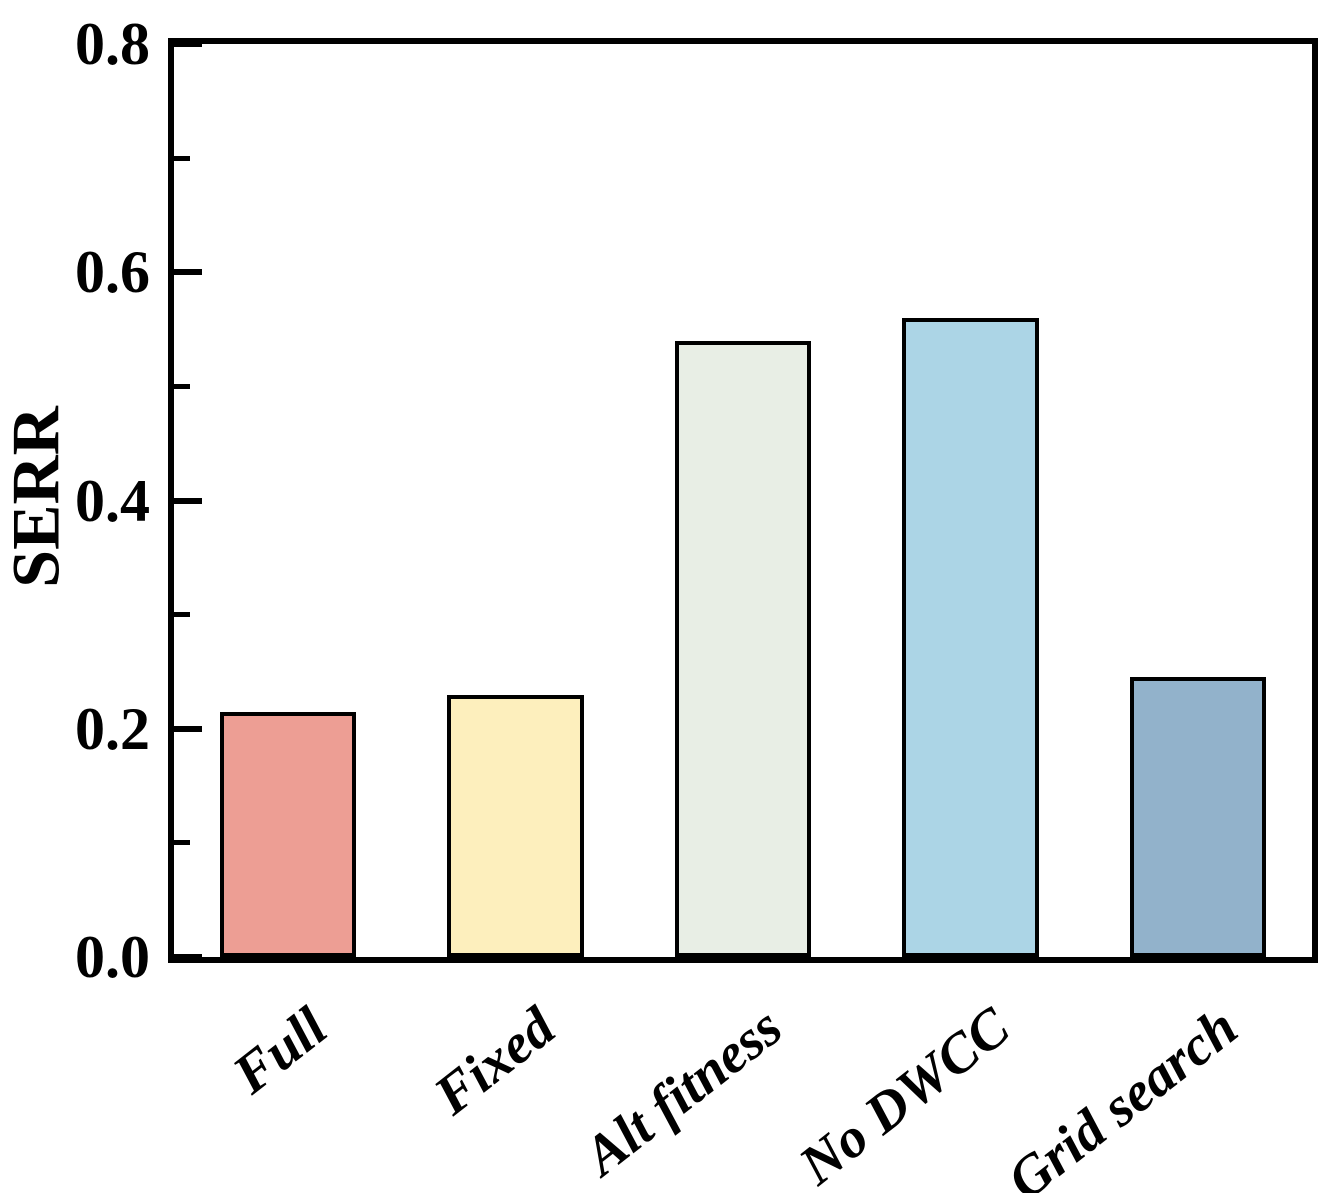 The width and height of the screenshot is (1335, 1193). I want to click on x-axis-tick-label: Alt fitness, so click(683, 1091).